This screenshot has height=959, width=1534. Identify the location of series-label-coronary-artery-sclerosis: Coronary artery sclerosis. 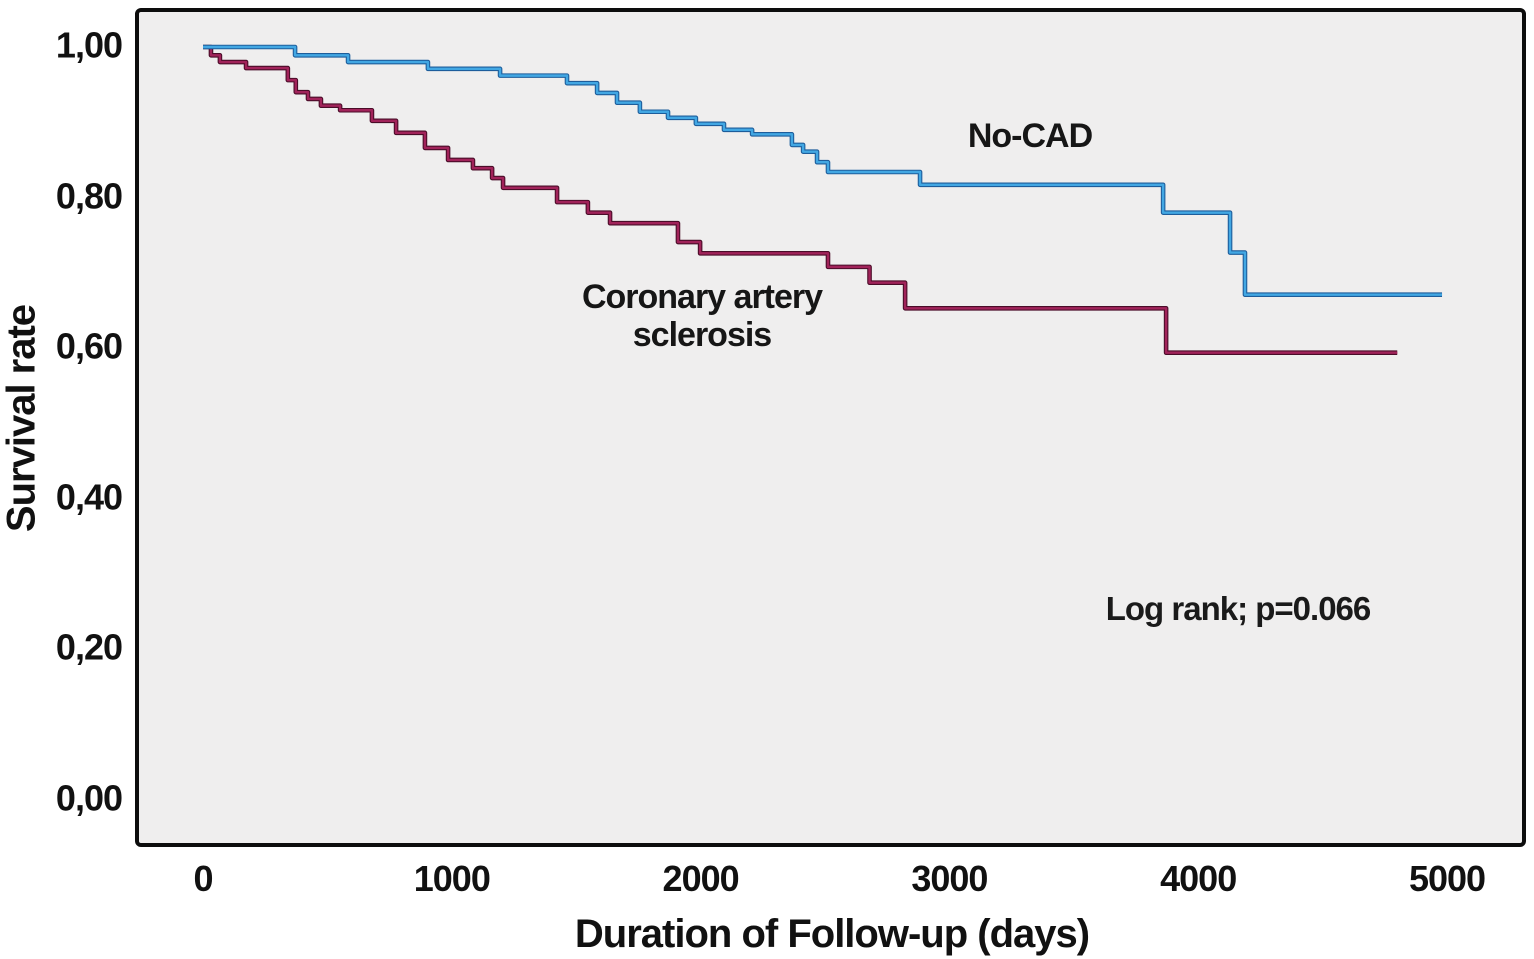
(702, 316).